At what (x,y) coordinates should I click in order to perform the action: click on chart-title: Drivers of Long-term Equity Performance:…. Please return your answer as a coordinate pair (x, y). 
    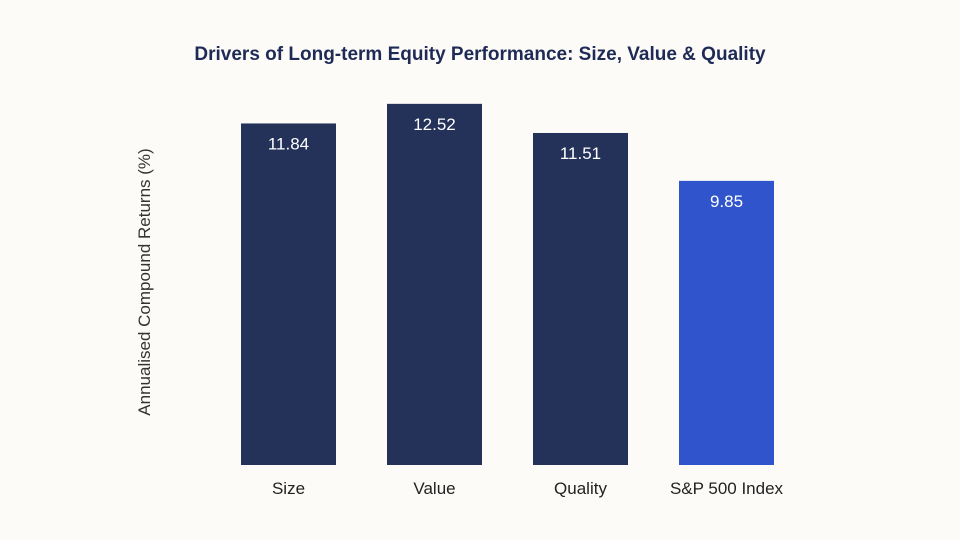
    Looking at the image, I should click on (480, 54).